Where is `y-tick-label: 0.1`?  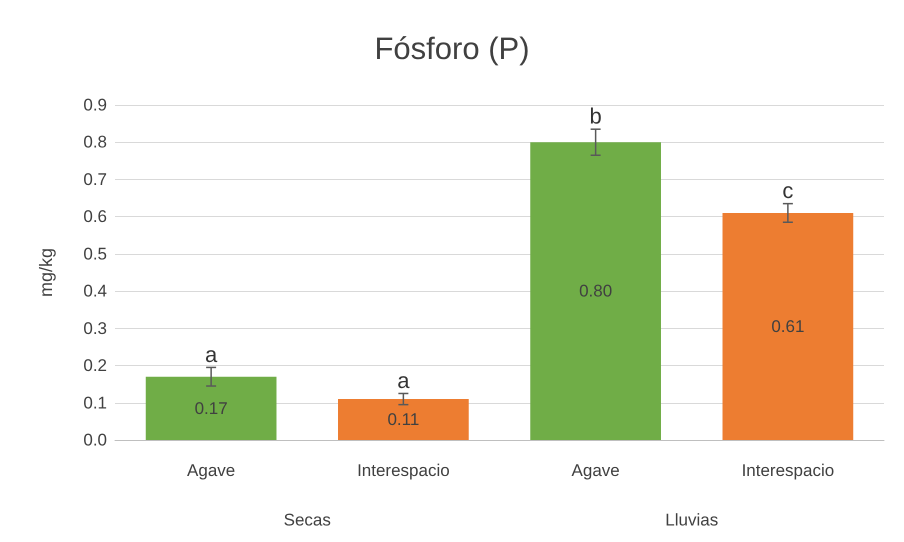
y-tick-label: 0.1 is located at coordinates (95, 402).